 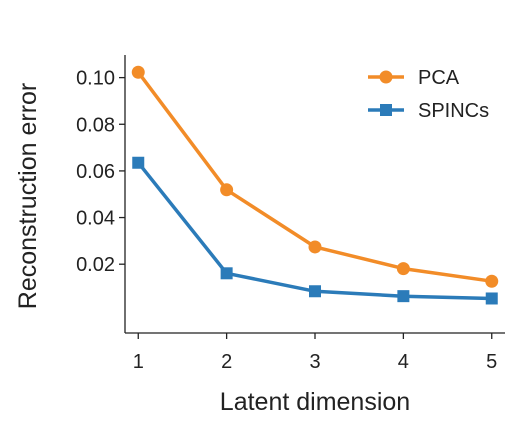 What do you see at coordinates (439, 78) in the screenshot?
I see `legend-label-pca: PCA` at bounding box center [439, 78].